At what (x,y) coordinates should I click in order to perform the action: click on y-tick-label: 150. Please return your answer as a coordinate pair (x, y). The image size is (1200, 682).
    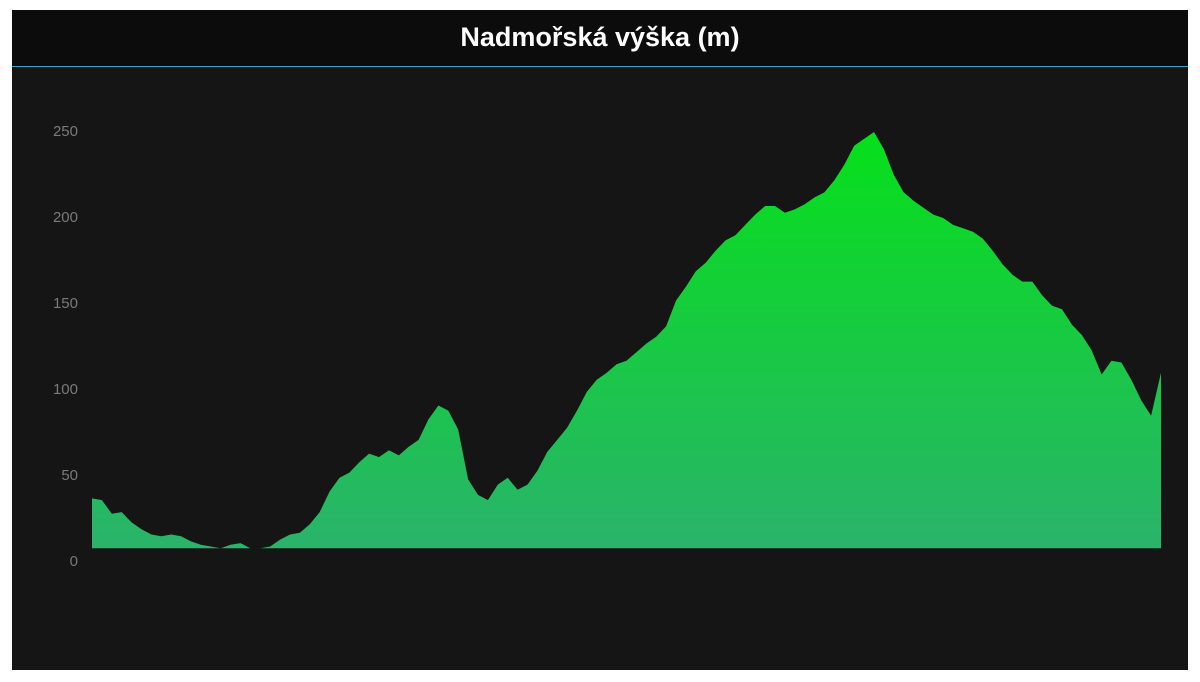
    Looking at the image, I should click on (65, 303).